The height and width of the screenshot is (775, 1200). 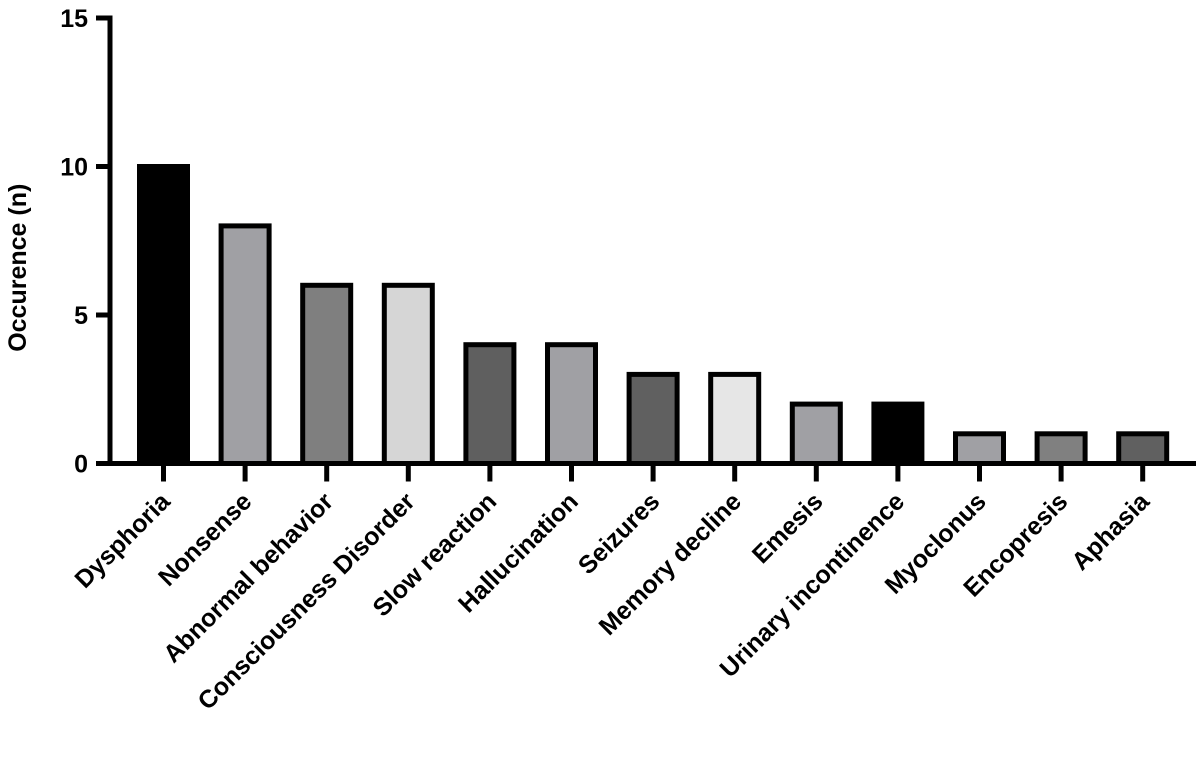 What do you see at coordinates (74, 168) in the screenshot?
I see `y-tick-label: 10` at bounding box center [74, 168].